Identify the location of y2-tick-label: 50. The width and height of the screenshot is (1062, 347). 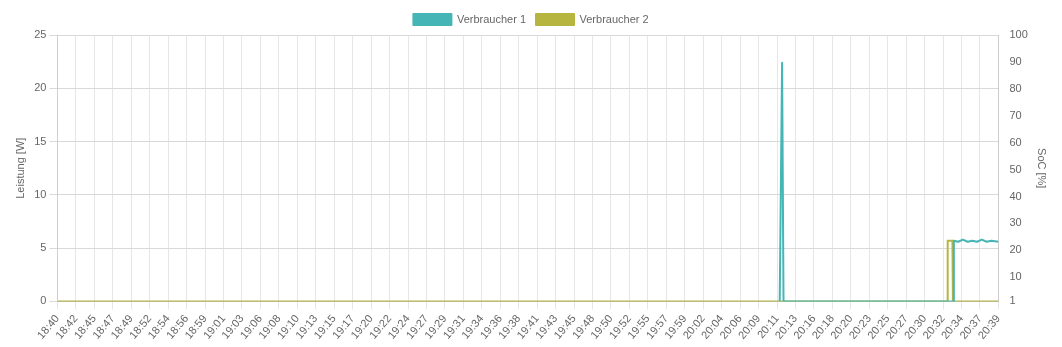
(1015, 168).